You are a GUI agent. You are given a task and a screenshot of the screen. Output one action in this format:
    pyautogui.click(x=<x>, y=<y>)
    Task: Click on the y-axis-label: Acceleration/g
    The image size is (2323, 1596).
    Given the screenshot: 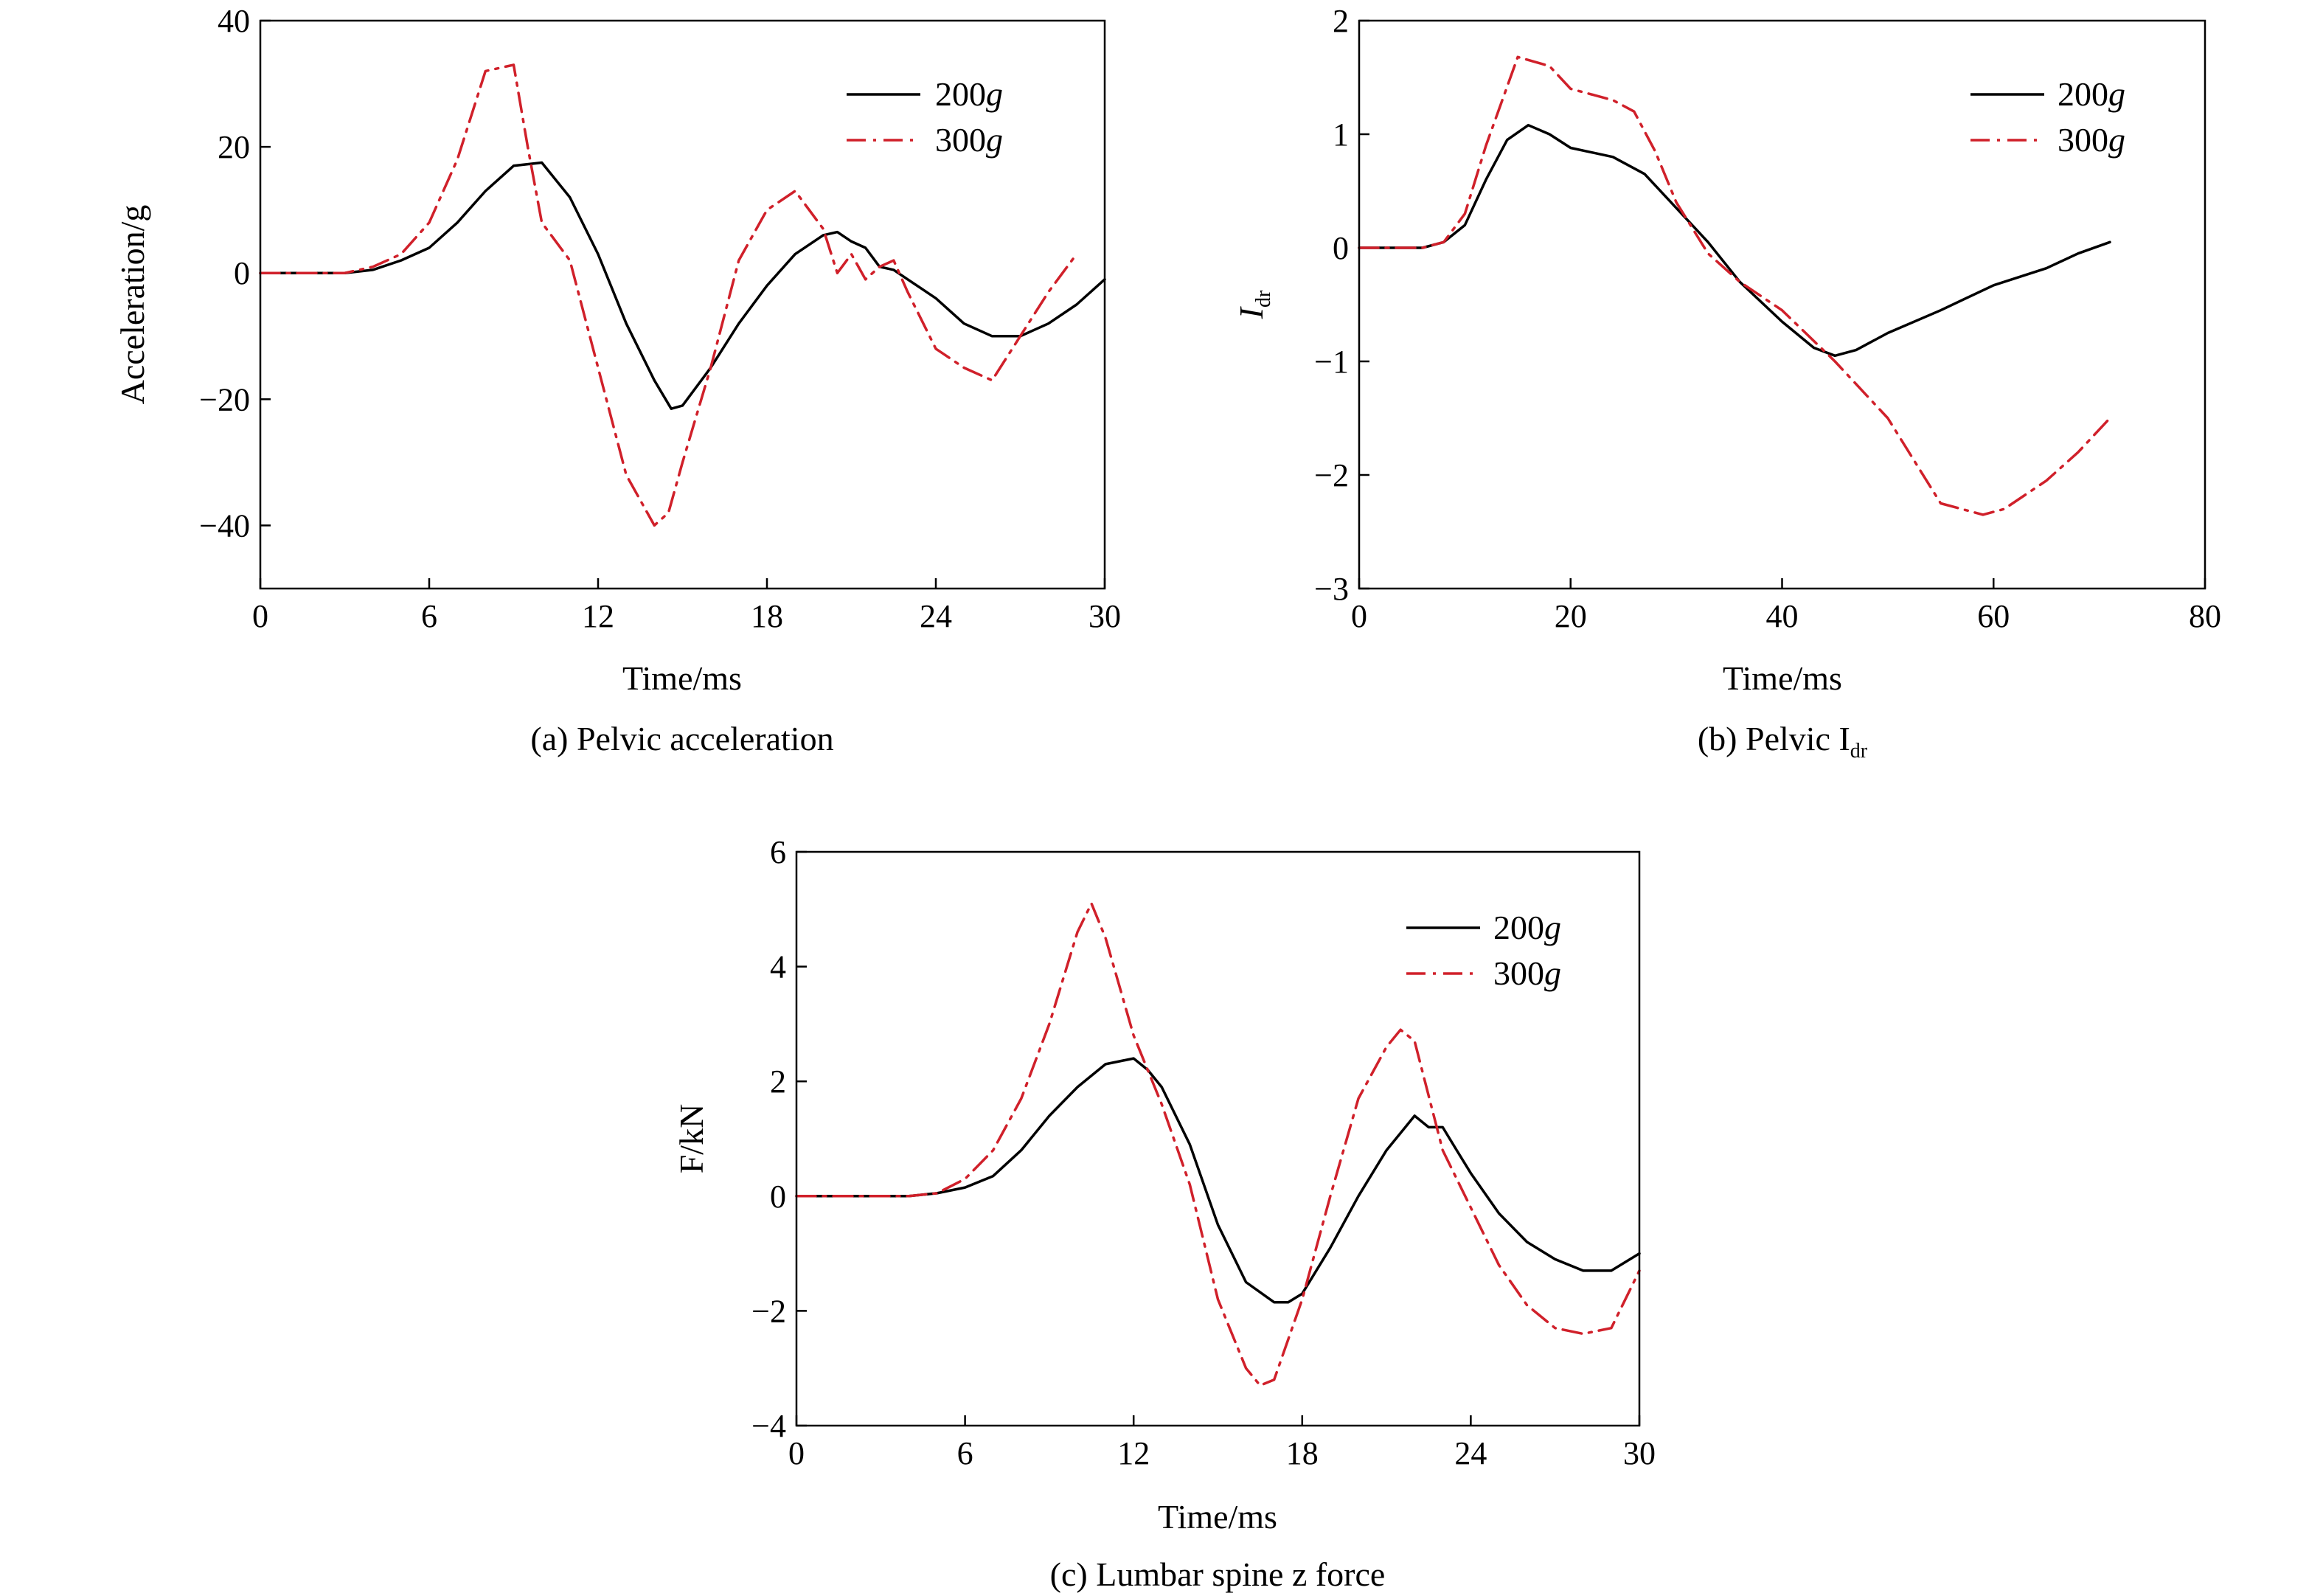 What is the action you would take?
    pyautogui.click(x=132, y=305)
    